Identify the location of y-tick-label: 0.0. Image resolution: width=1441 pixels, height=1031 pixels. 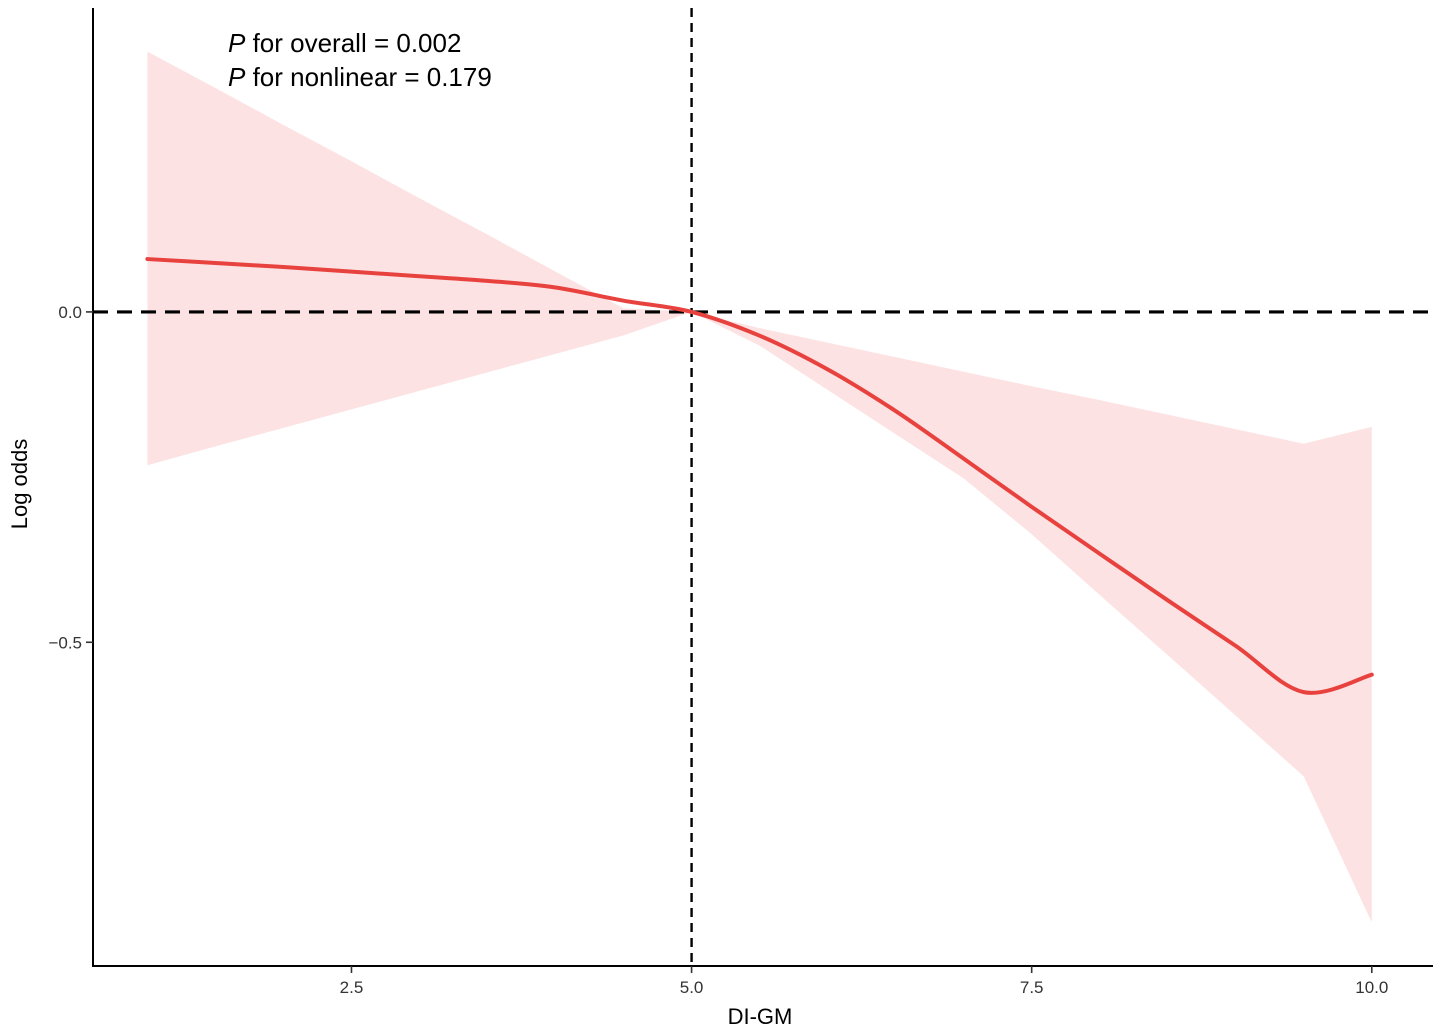
(70, 312).